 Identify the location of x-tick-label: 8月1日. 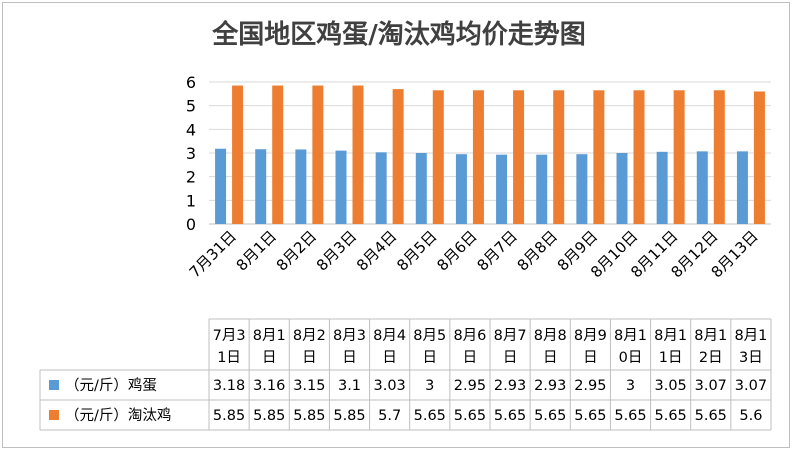
(256, 250).